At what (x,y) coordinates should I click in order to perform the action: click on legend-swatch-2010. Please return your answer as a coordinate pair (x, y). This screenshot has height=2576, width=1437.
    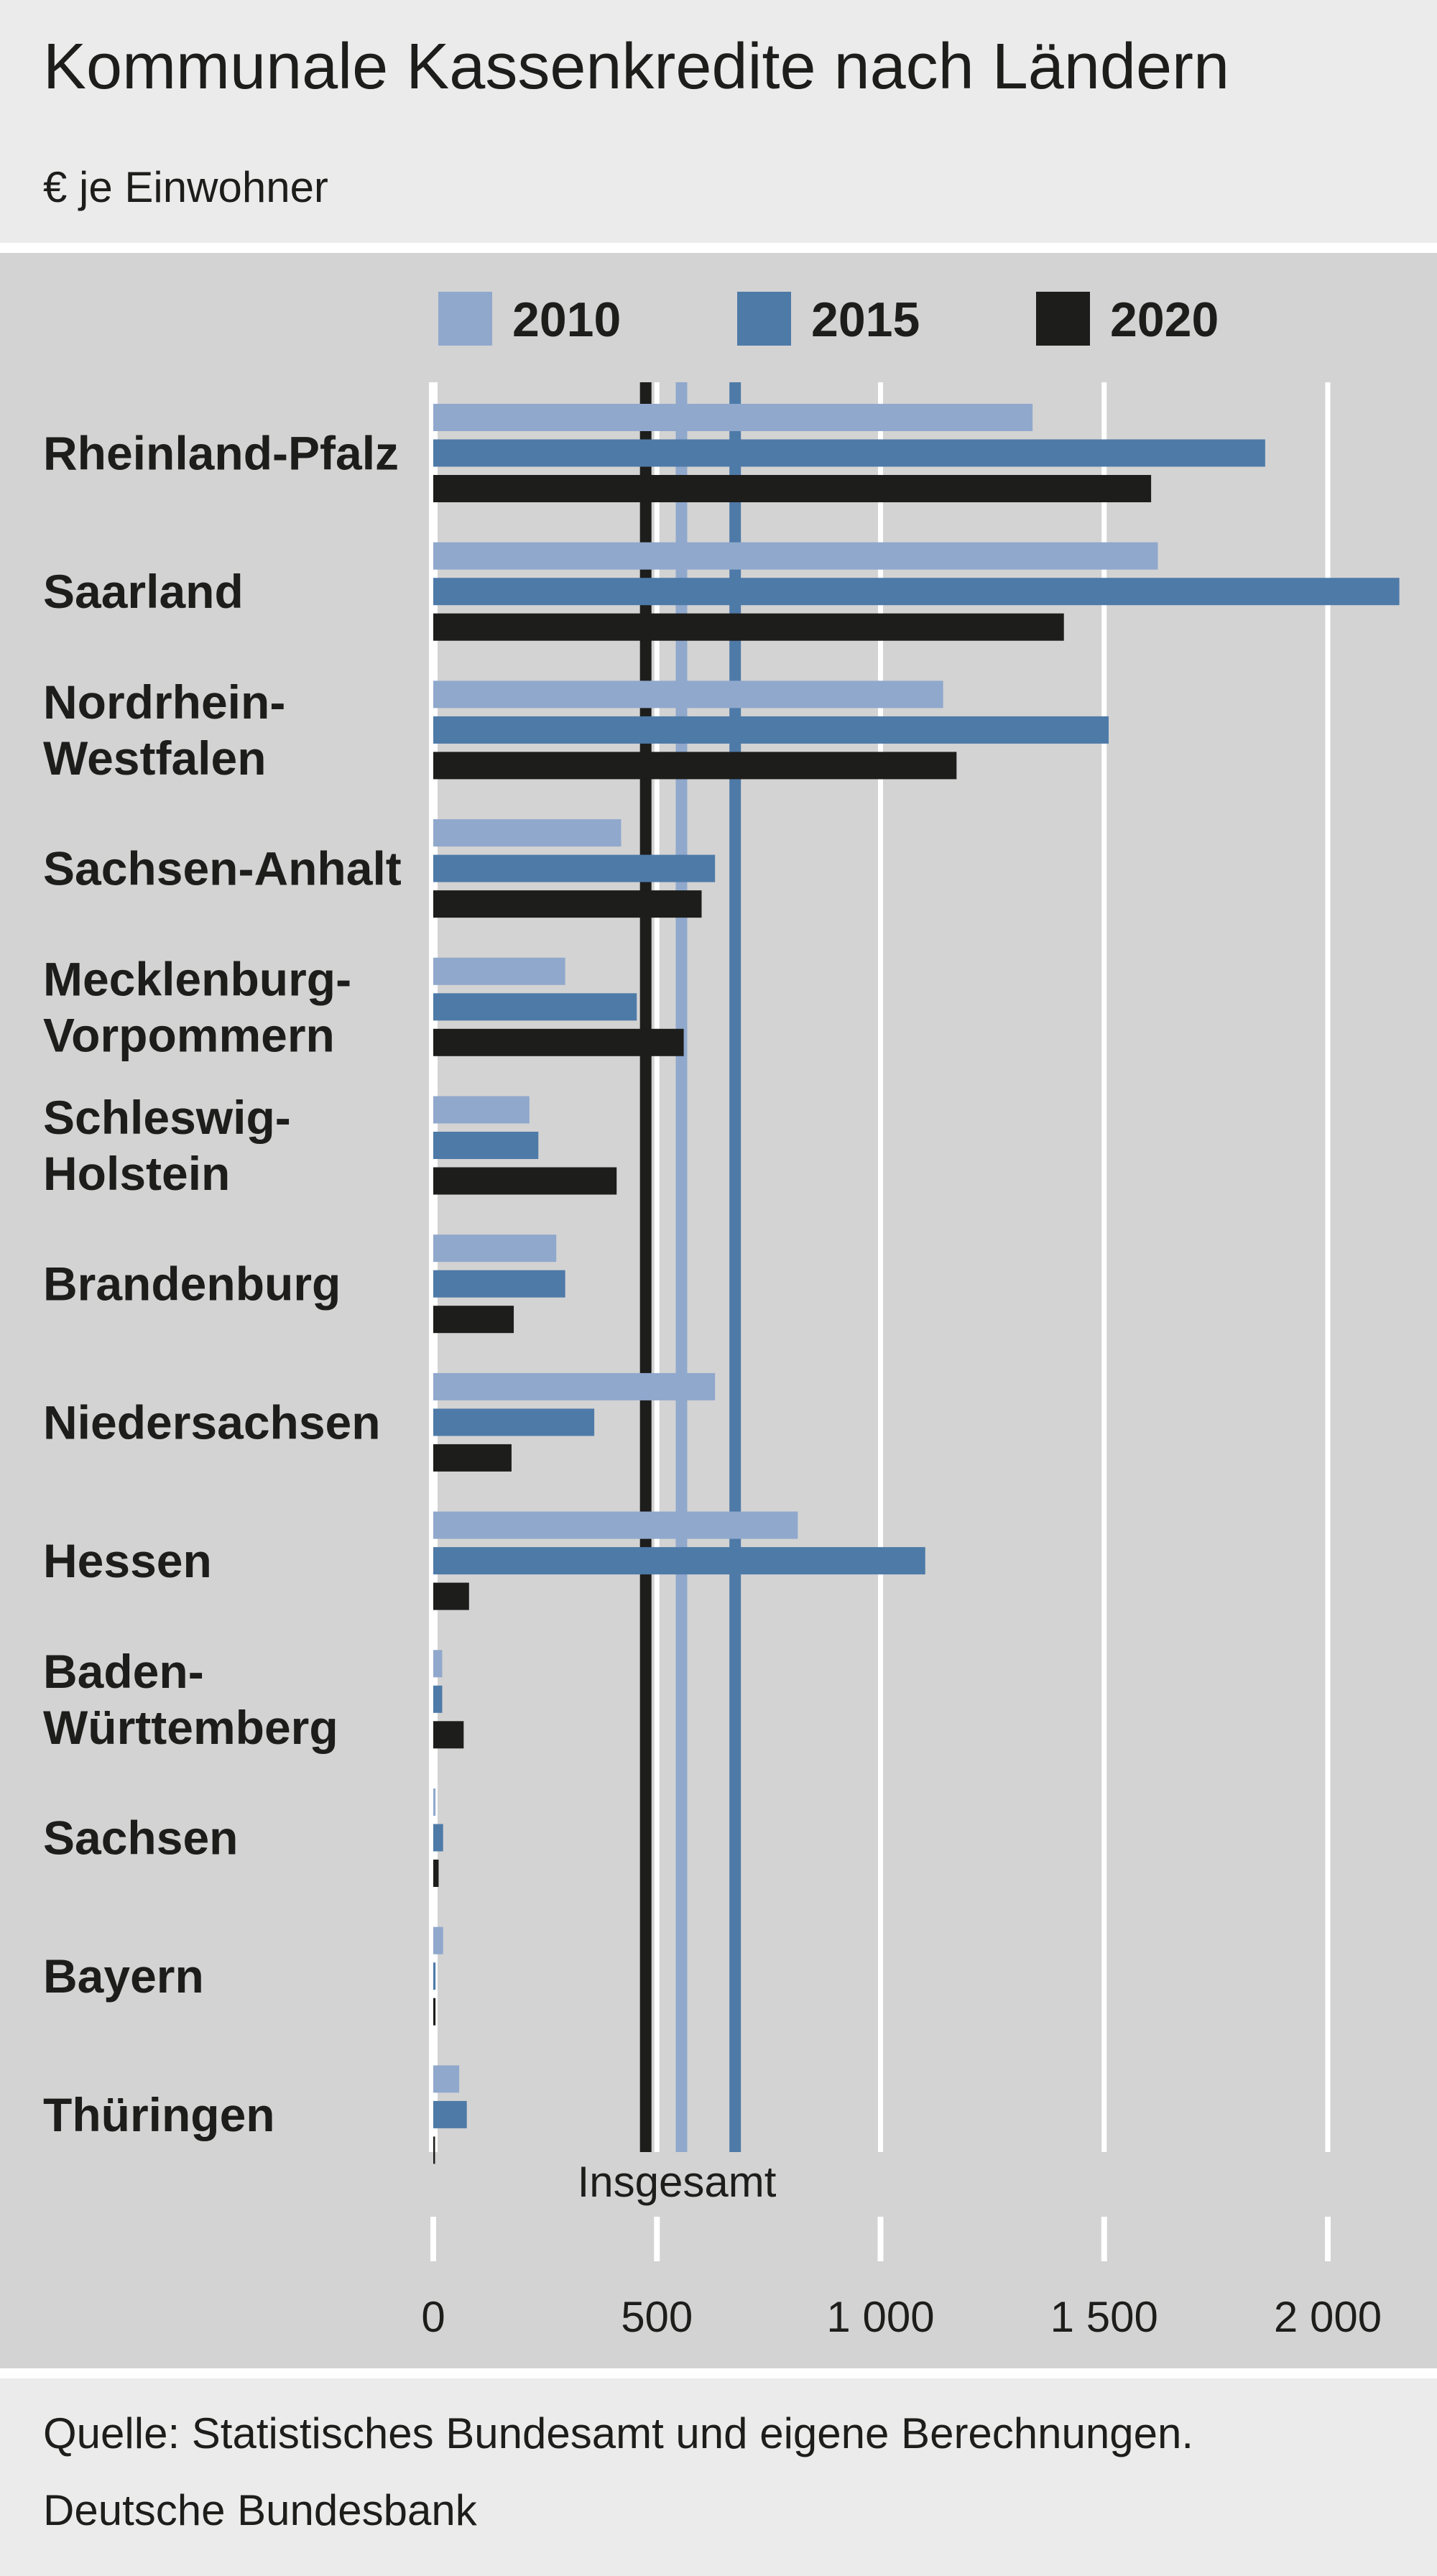
    Looking at the image, I should click on (465, 319).